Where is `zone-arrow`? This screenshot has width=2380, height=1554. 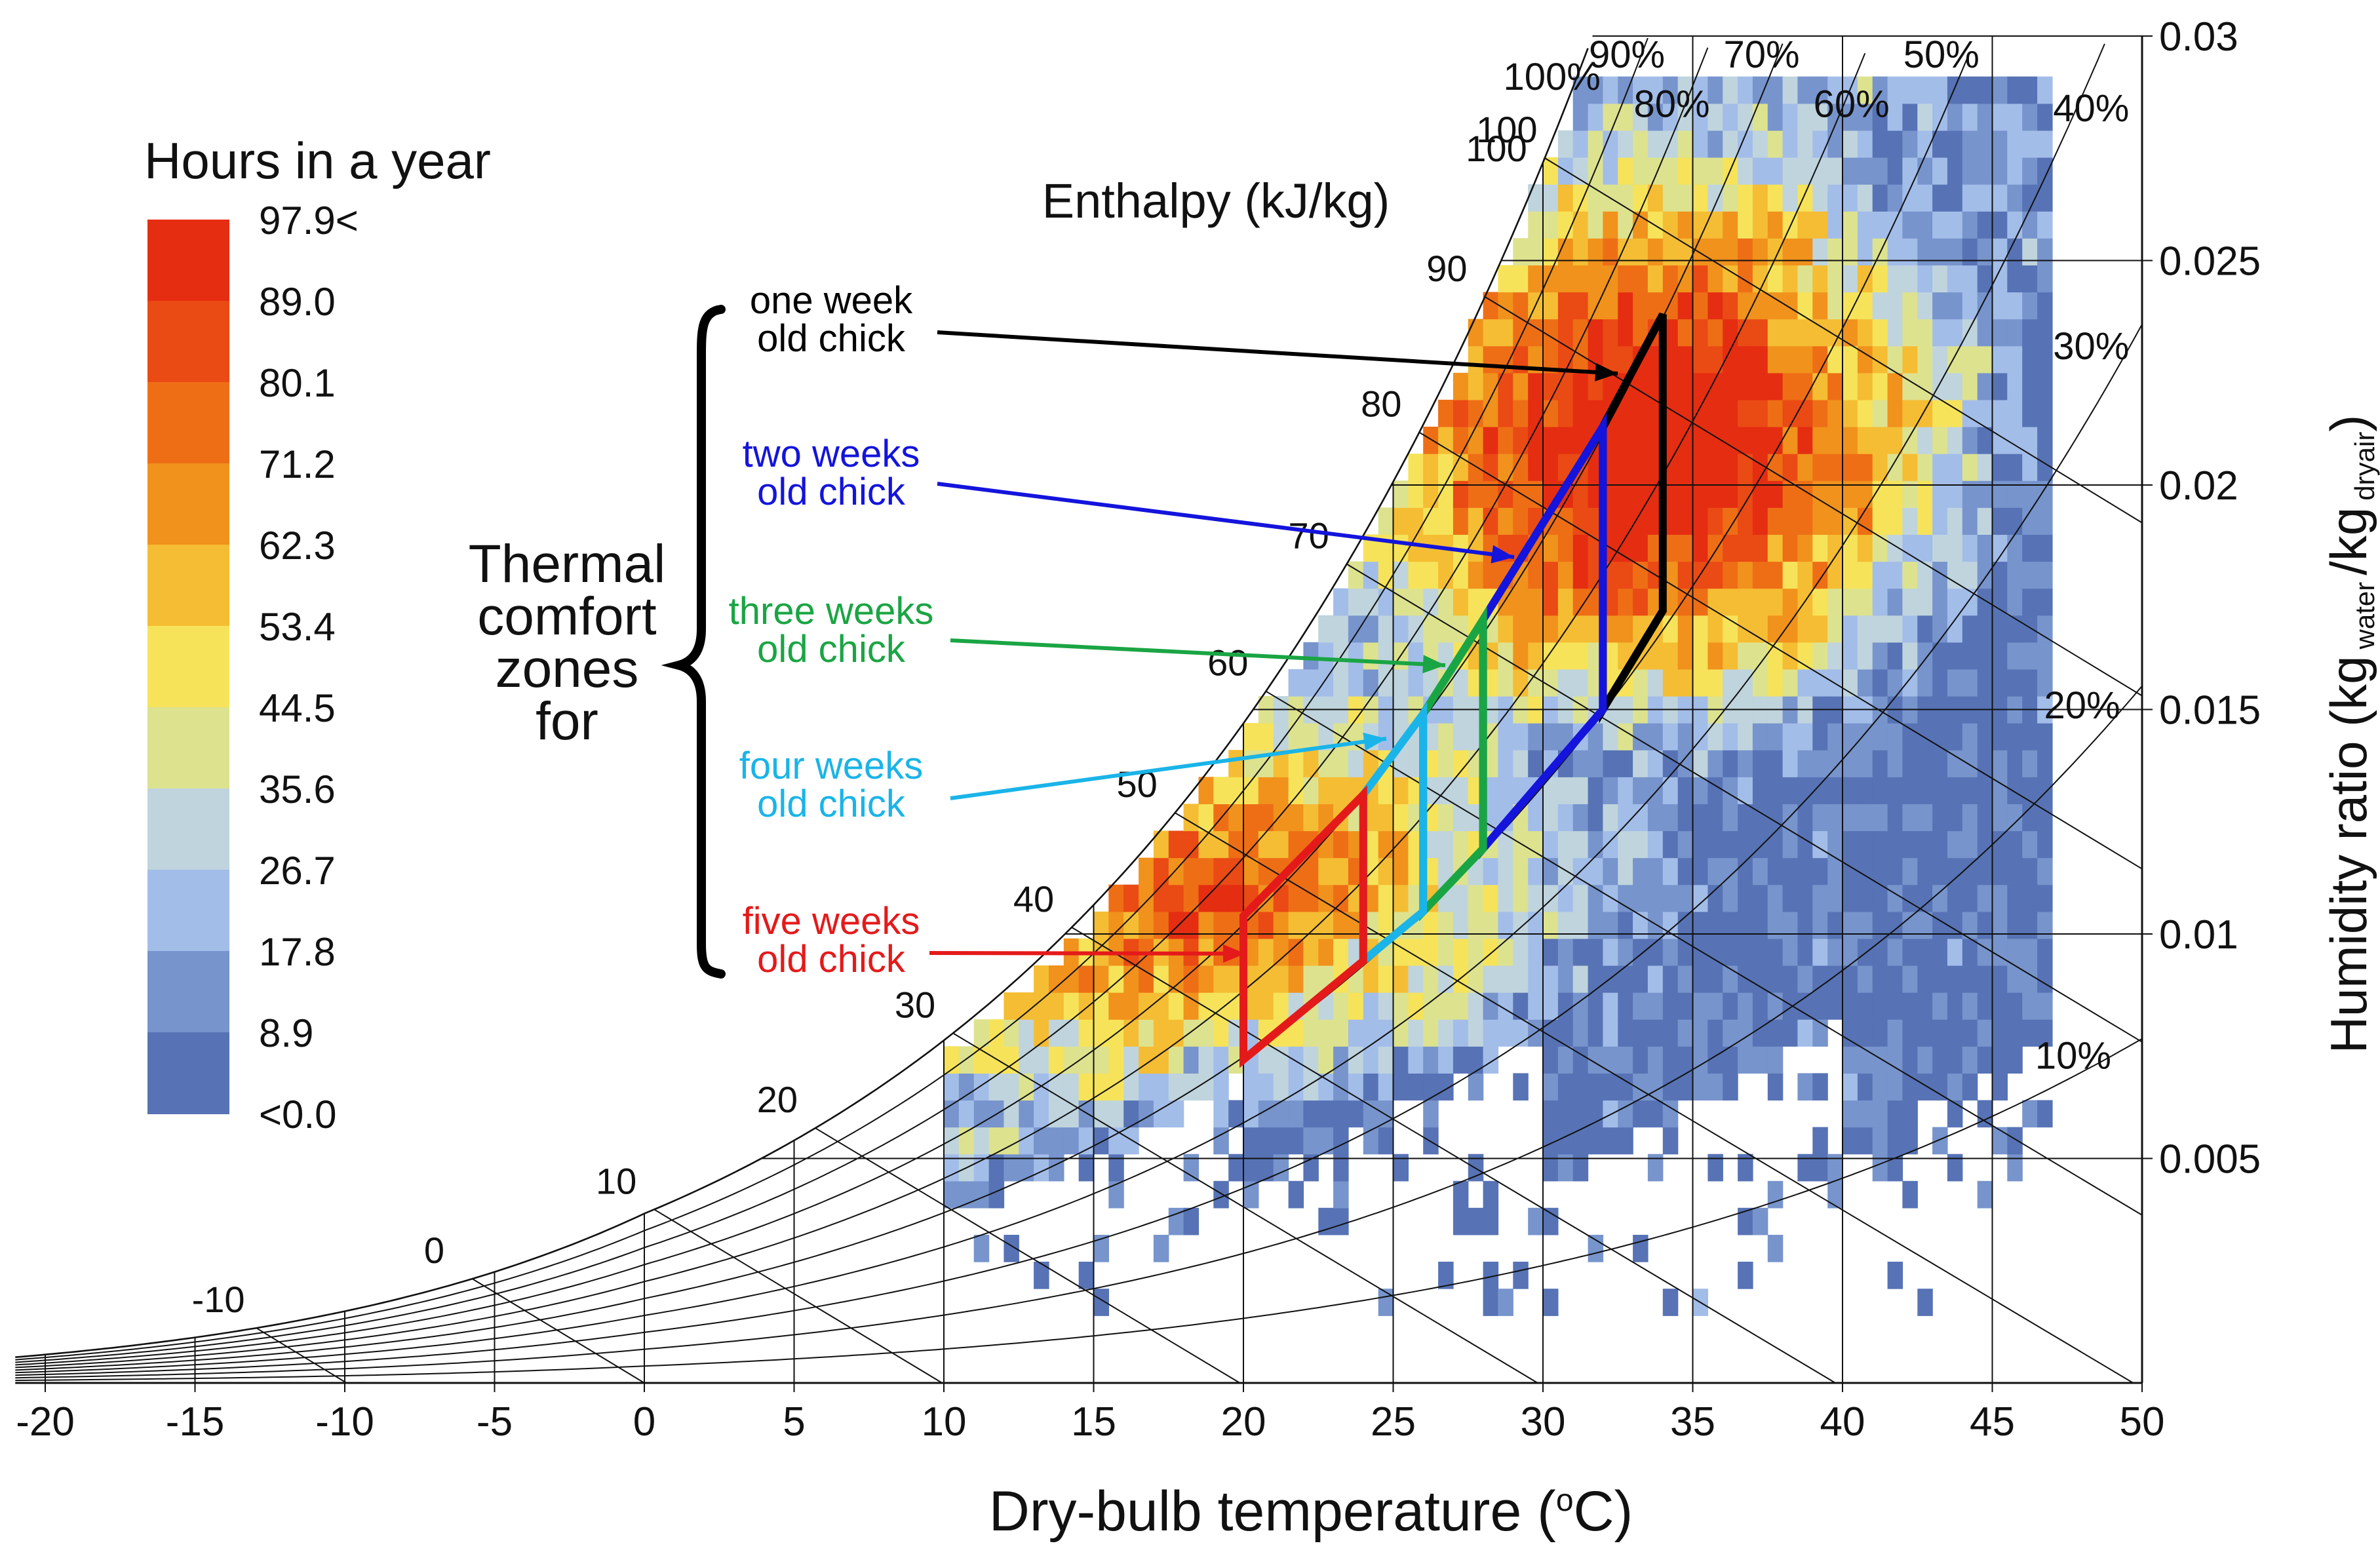 zone-arrow is located at coordinates (1198, 652).